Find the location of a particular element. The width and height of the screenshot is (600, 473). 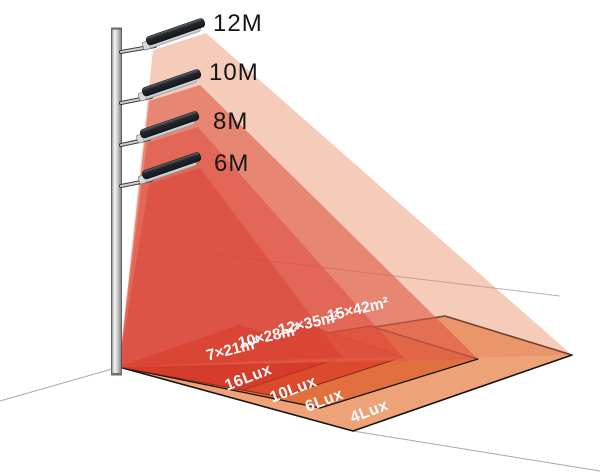

street-light-fixture-8m is located at coordinates (167, 127).